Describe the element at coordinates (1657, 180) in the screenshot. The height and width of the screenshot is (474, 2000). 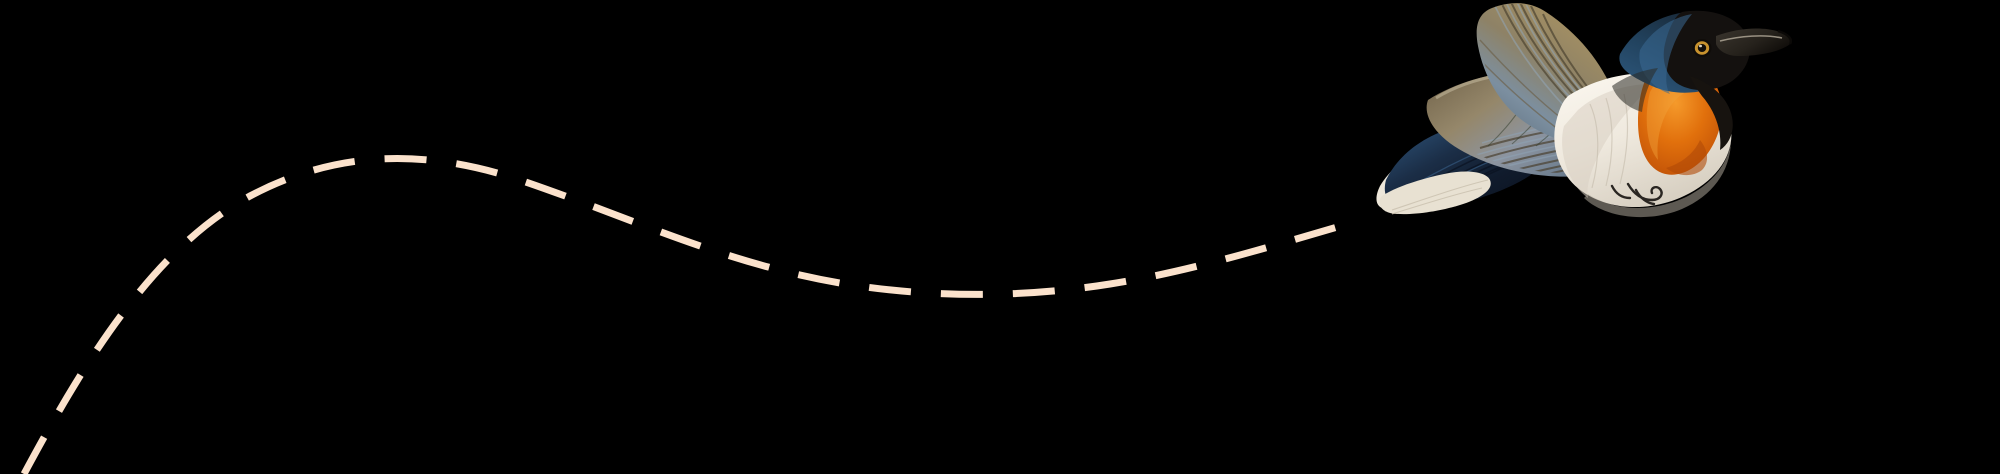
I see `belly-underside-shadow` at that location.